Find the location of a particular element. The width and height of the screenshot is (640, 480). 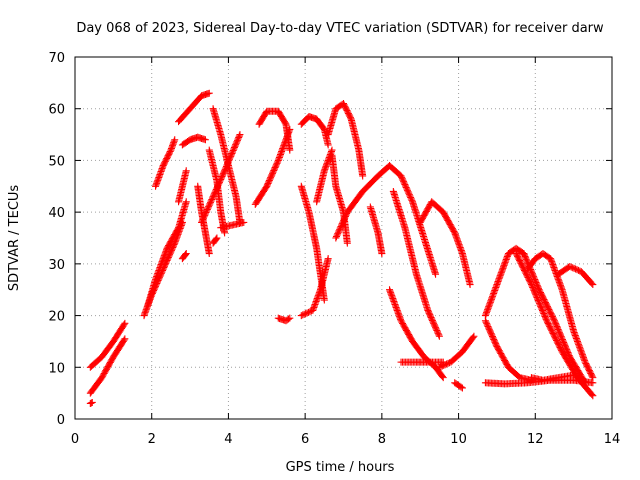

y-tick-label: 50 is located at coordinates (56, 161).